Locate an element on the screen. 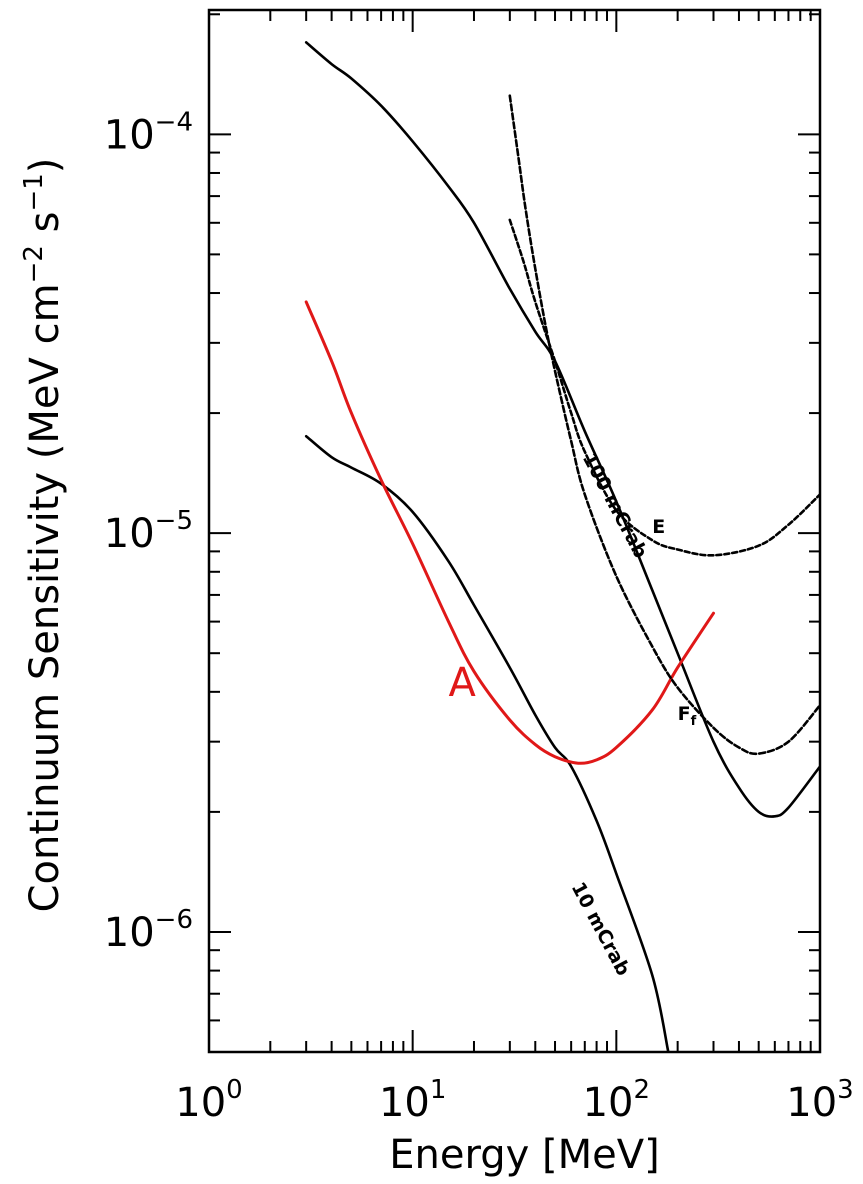 Image resolution: width=863 pixels, height=1184 pixels. label-a: A is located at coordinates (463, 683).